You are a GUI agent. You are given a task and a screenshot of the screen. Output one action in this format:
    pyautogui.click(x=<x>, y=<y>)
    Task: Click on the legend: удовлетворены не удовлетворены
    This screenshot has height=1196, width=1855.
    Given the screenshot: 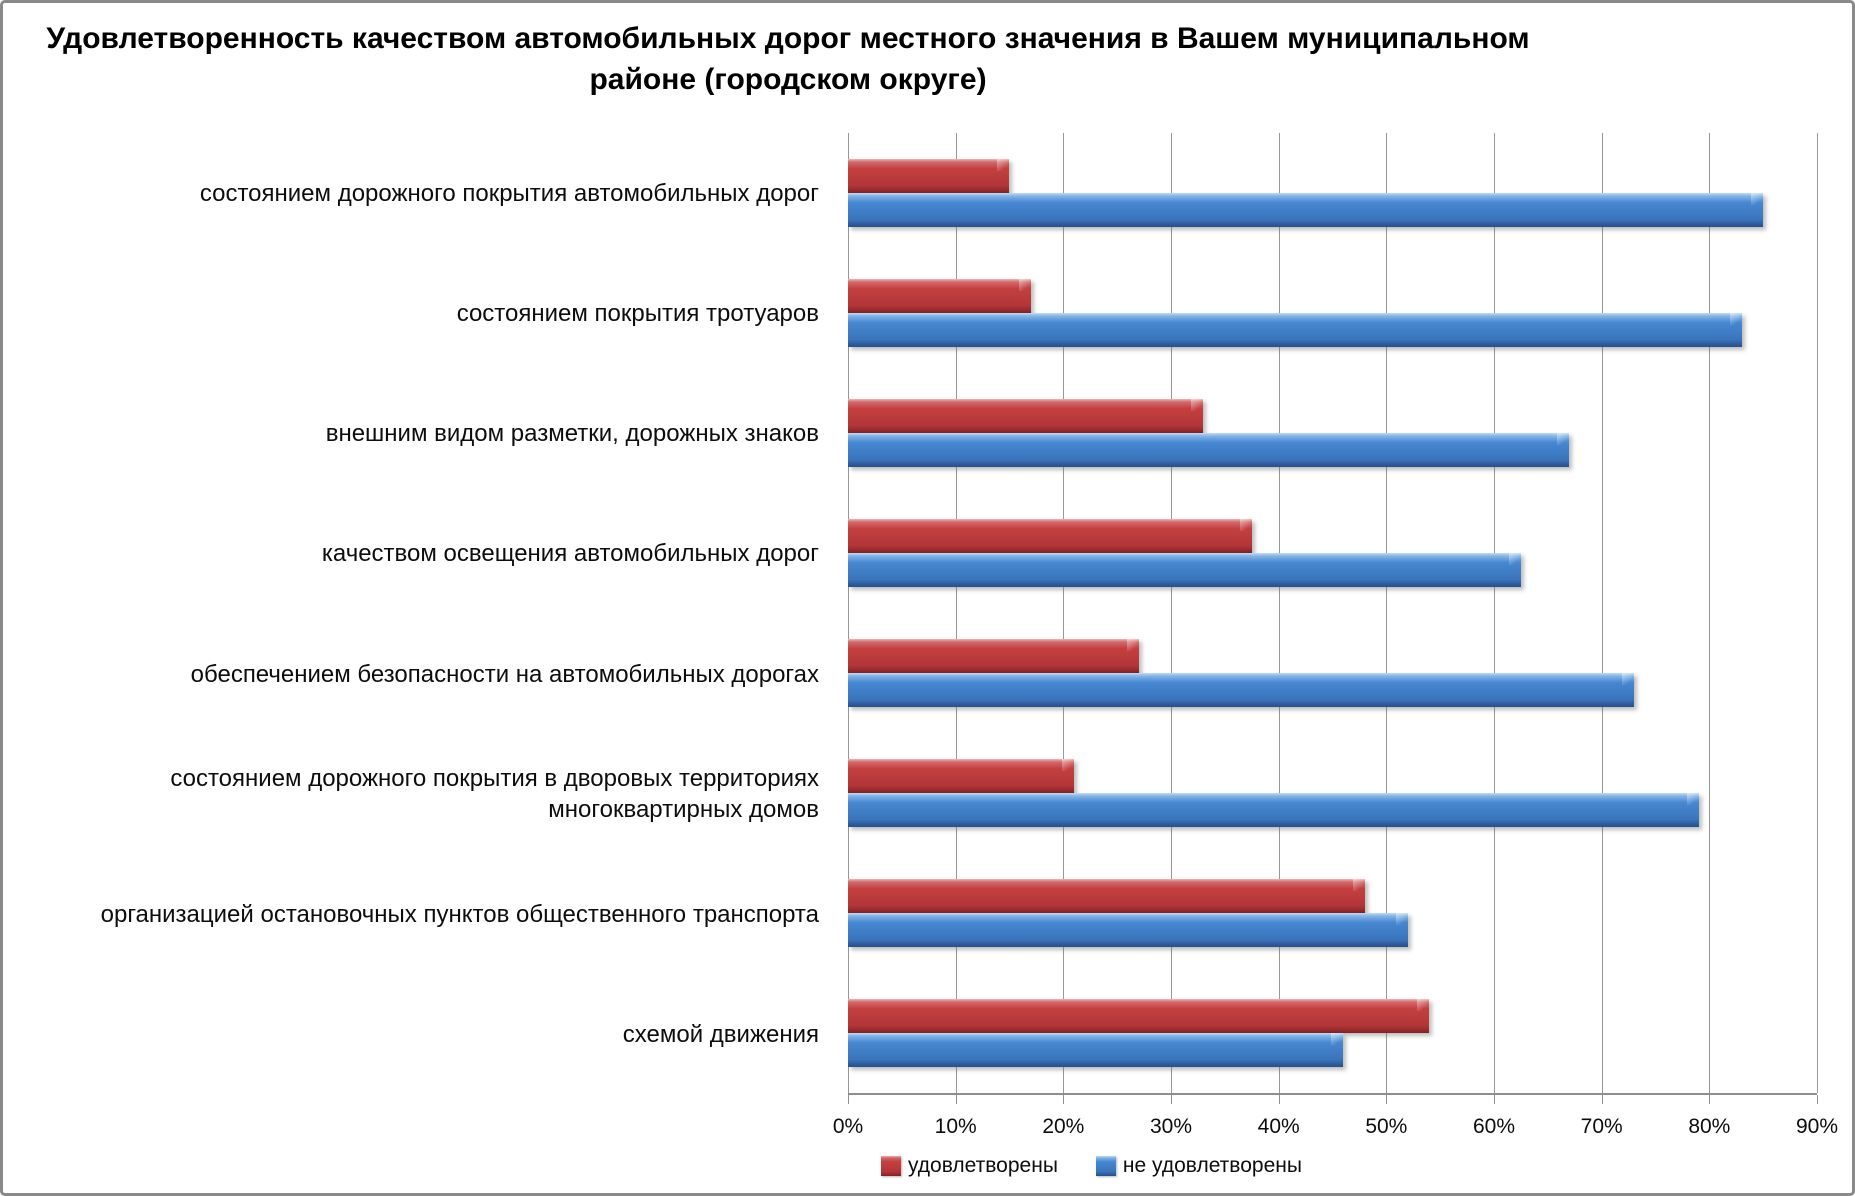 What is the action you would take?
    pyautogui.click(x=1091, y=1166)
    